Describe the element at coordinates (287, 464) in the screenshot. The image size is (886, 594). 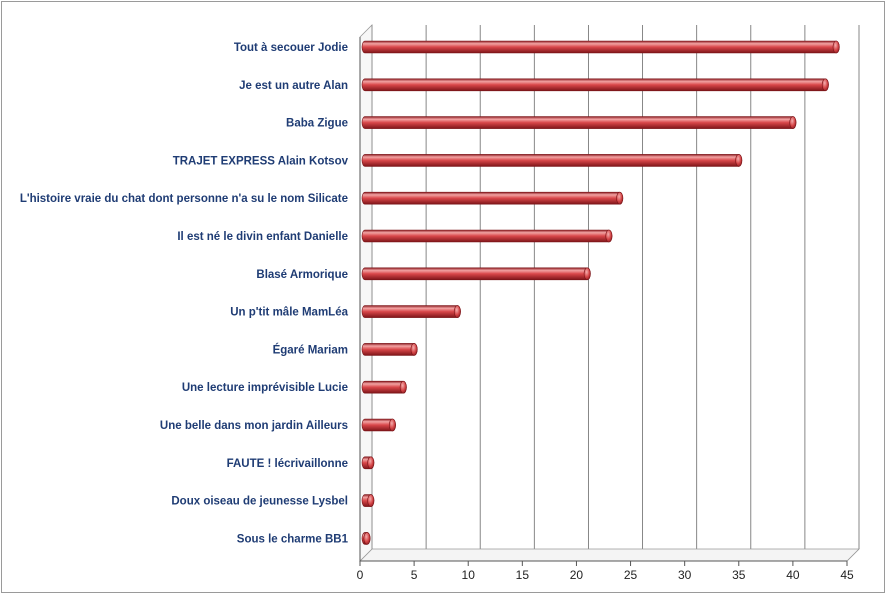
I see `category-label: FAUTE ! lécrivaillonne` at that location.